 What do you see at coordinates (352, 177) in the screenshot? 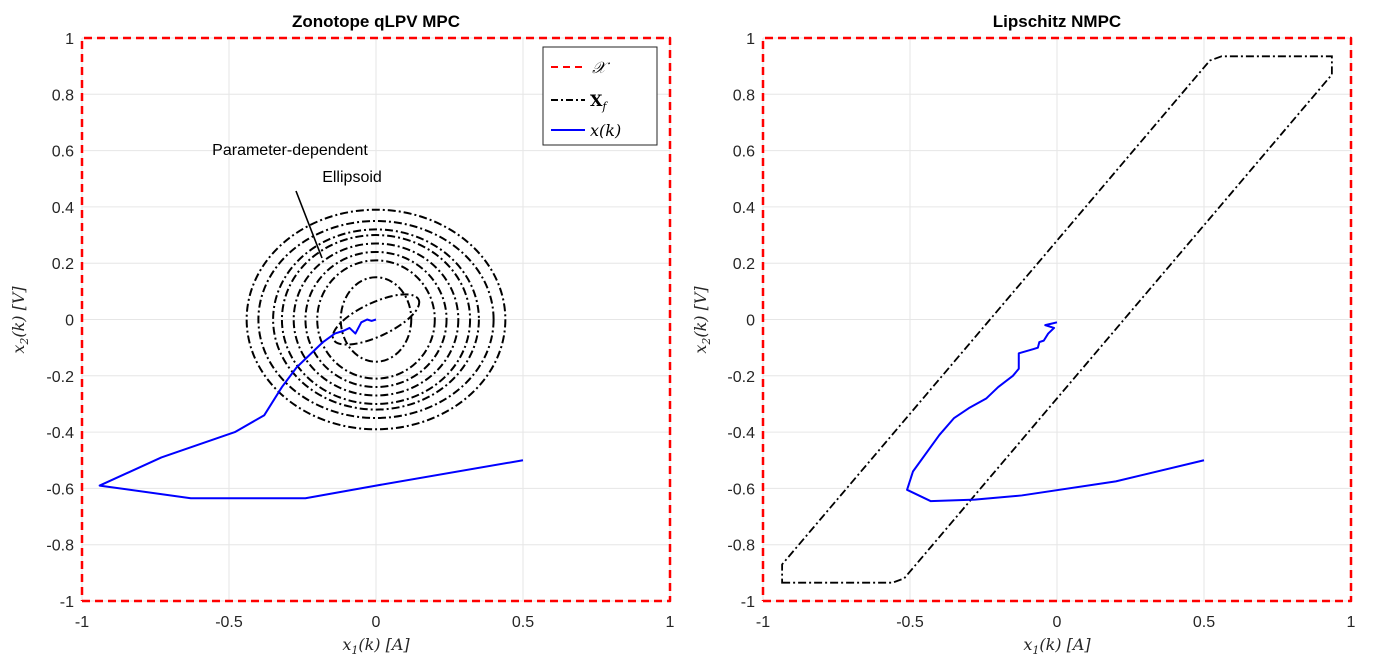
I see `annotation-line-2: Ellipsoid` at bounding box center [352, 177].